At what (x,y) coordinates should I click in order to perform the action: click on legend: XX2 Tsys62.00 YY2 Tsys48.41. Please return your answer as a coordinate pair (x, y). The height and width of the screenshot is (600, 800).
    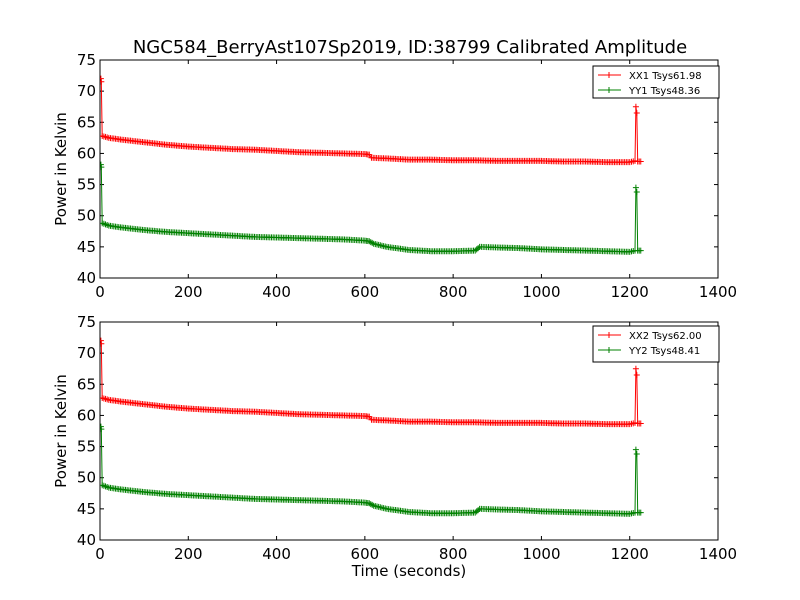
    Looking at the image, I should click on (656, 344).